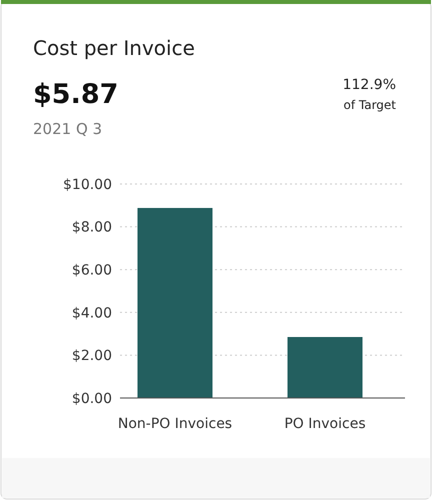  I want to click on x-tick-label: Non-PO Invoices, so click(175, 424).